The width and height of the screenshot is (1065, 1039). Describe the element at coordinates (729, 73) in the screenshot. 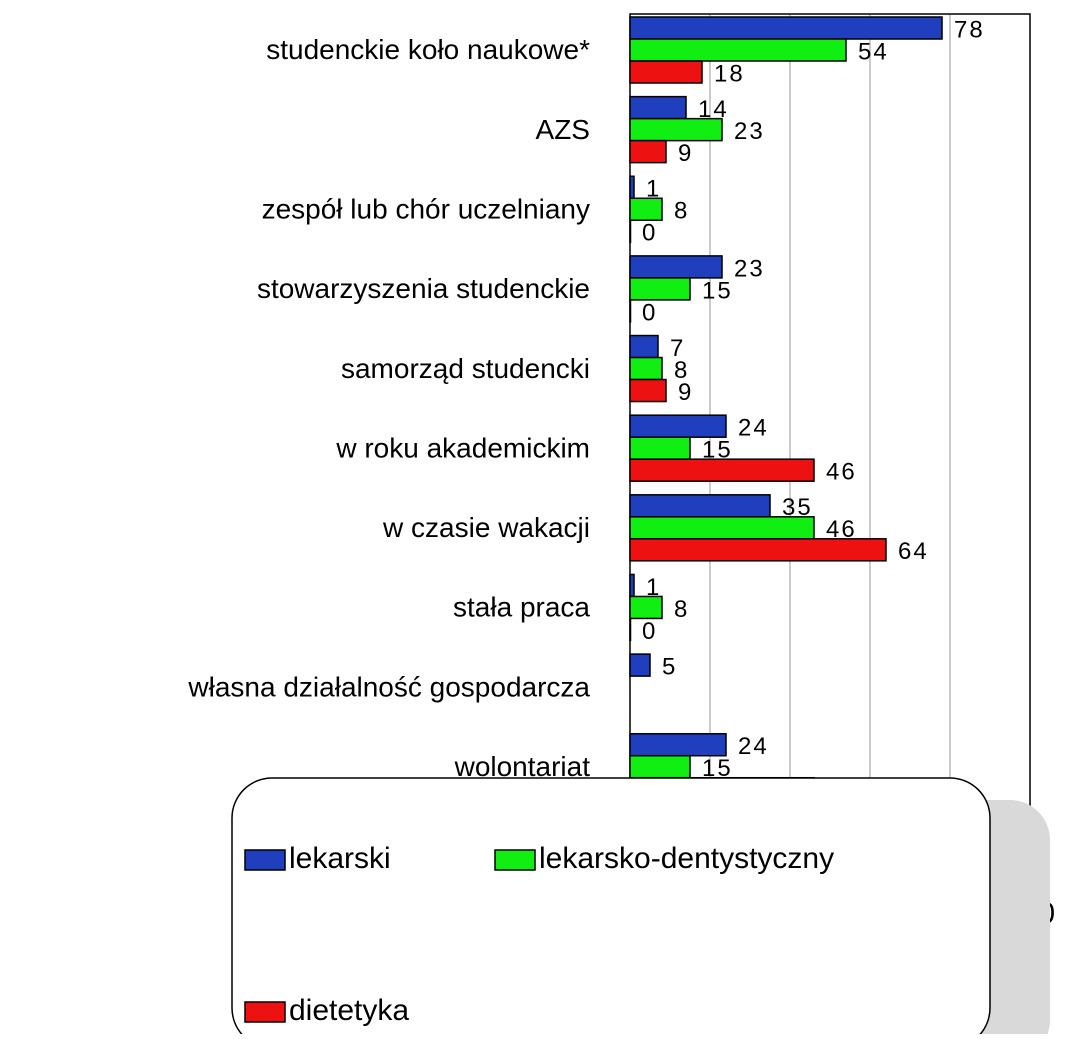

I see `value-label: 18` at that location.